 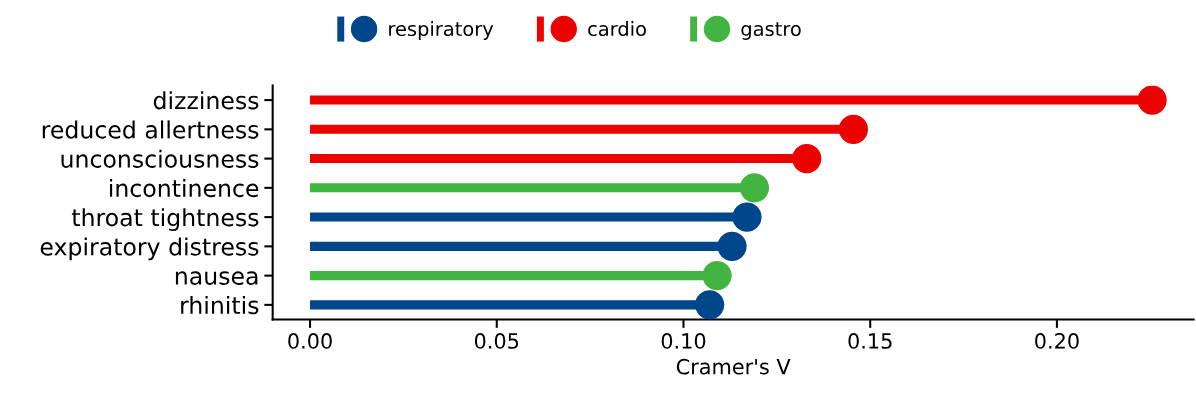 What do you see at coordinates (870, 341) in the screenshot?
I see `x-tick-label: 0.15` at bounding box center [870, 341].